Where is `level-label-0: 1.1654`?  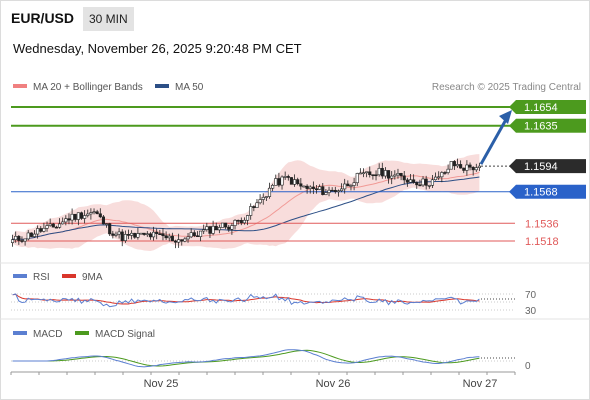
level-label-0: 1.1654 is located at coordinates (541, 108).